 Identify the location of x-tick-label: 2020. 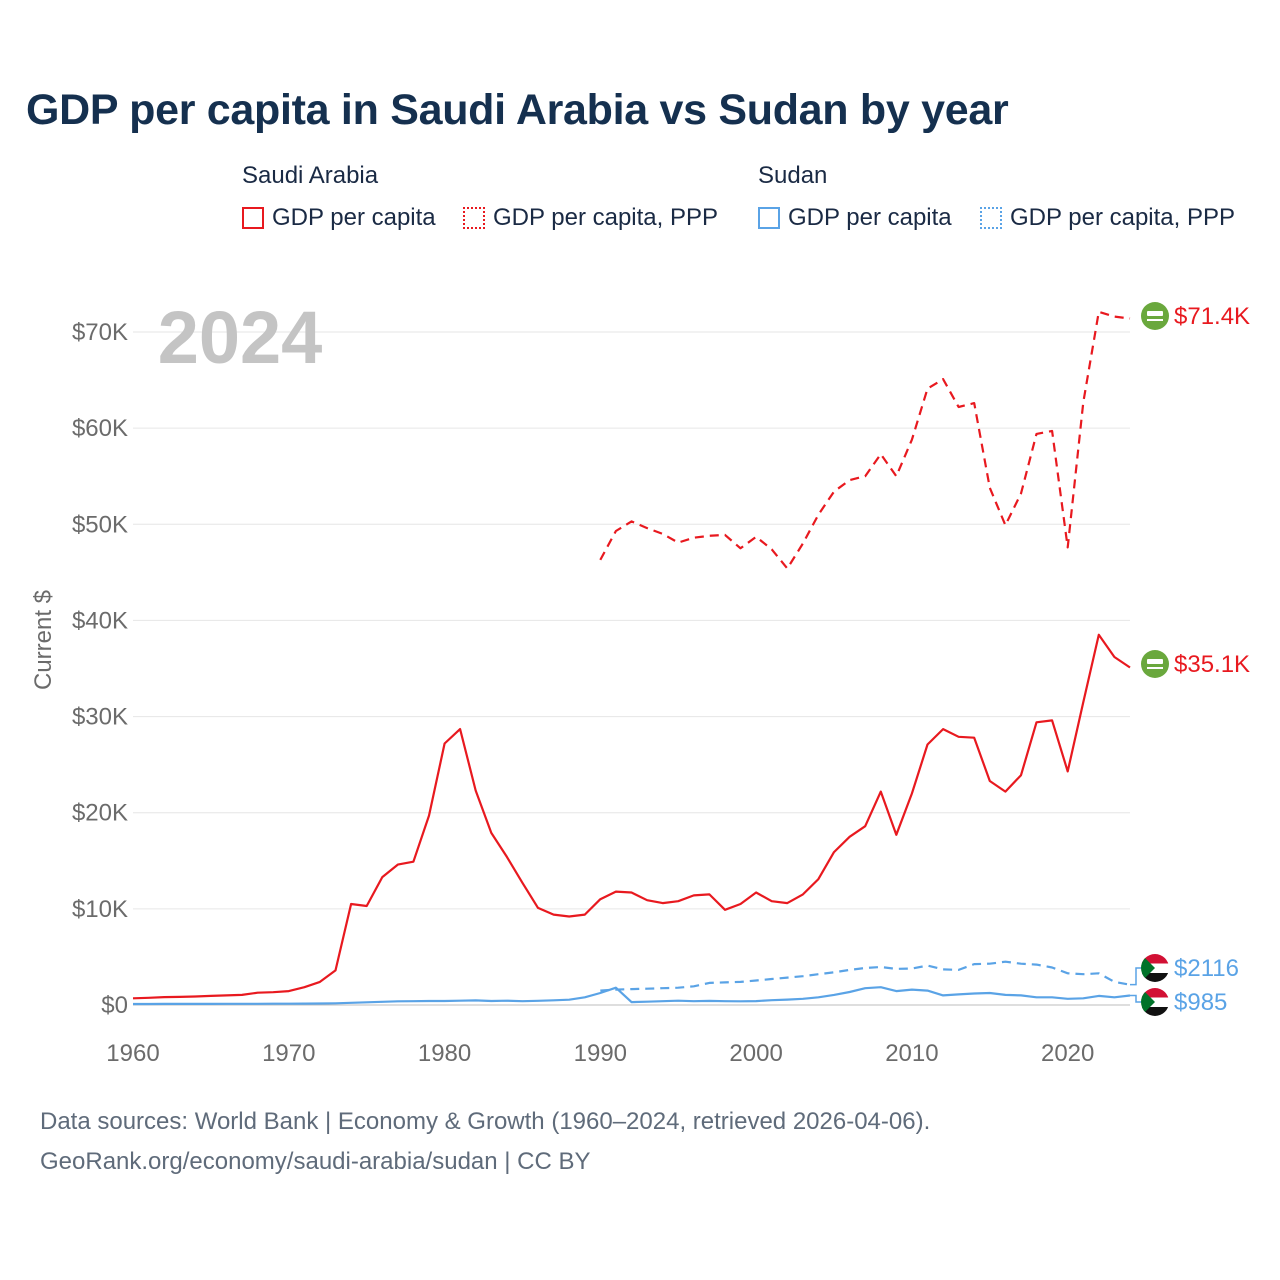
(1067, 1053).